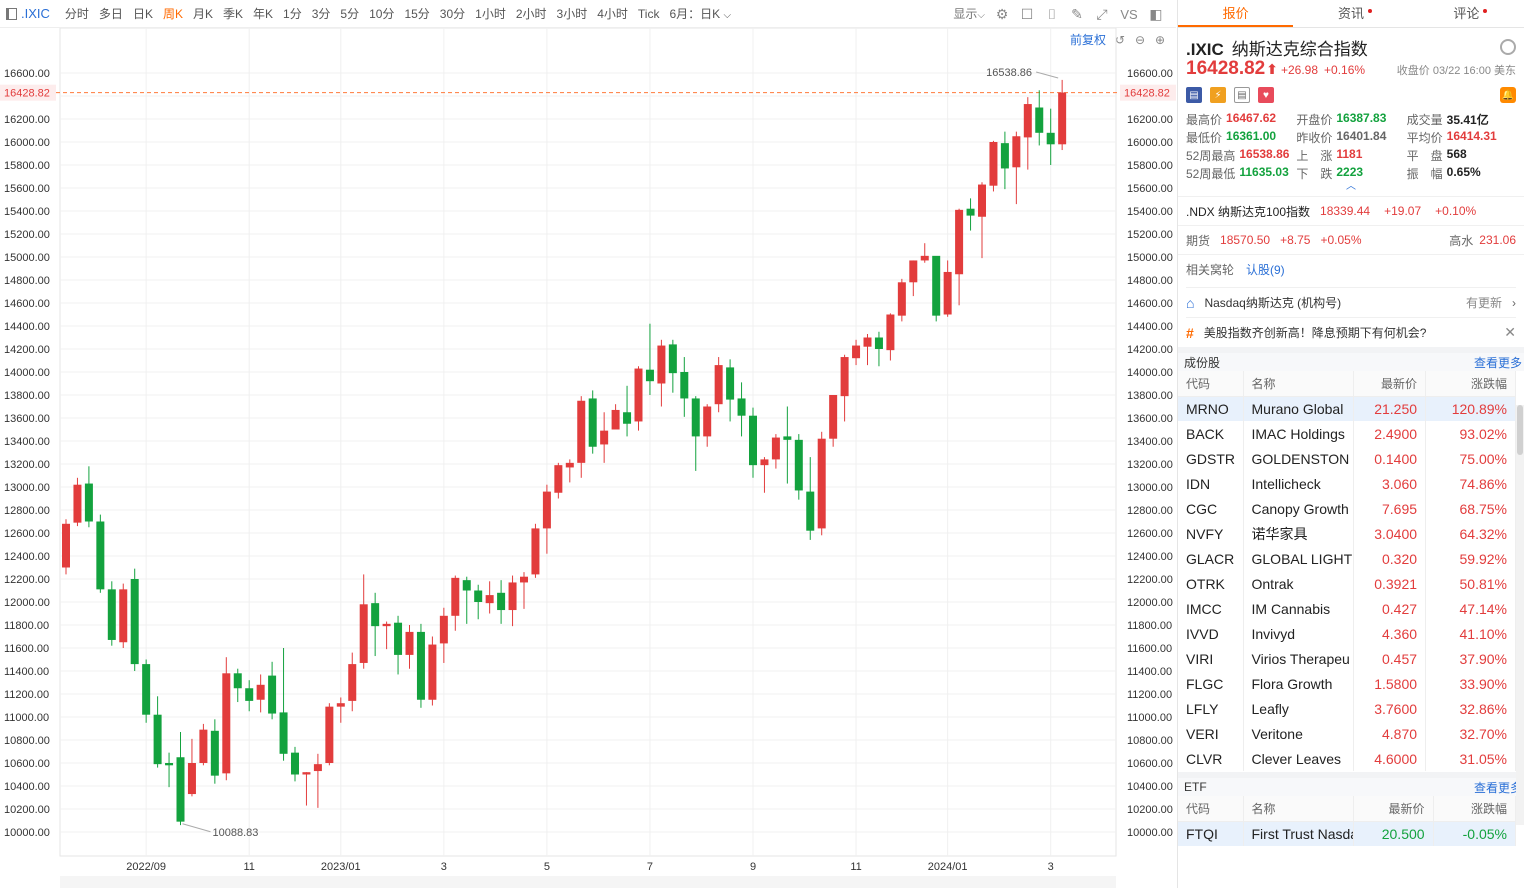  I want to click on close-icon: ✕, so click(1510, 332).